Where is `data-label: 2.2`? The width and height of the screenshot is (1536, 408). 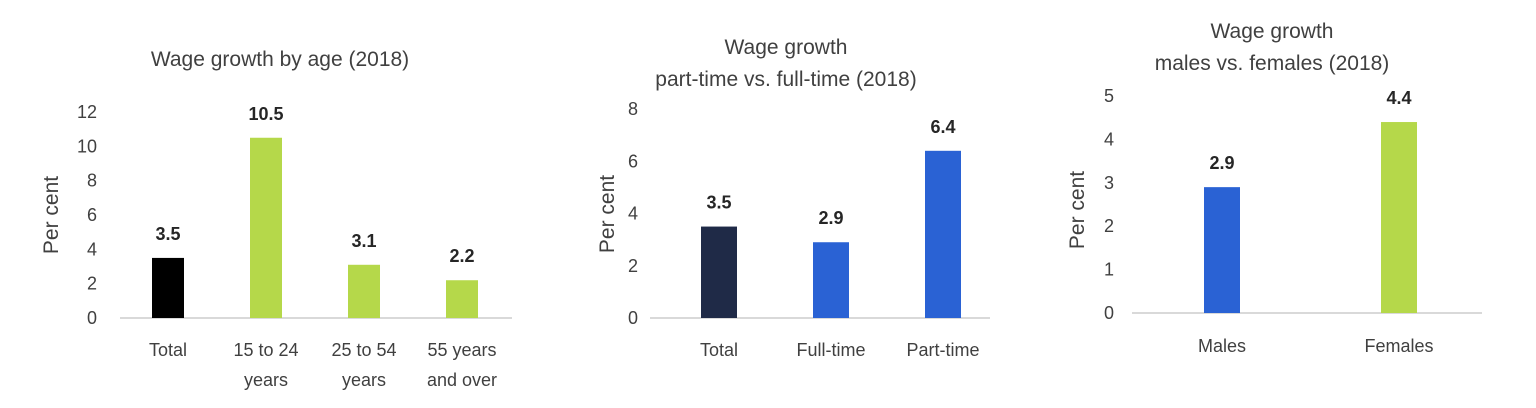 data-label: 2.2 is located at coordinates (461, 256).